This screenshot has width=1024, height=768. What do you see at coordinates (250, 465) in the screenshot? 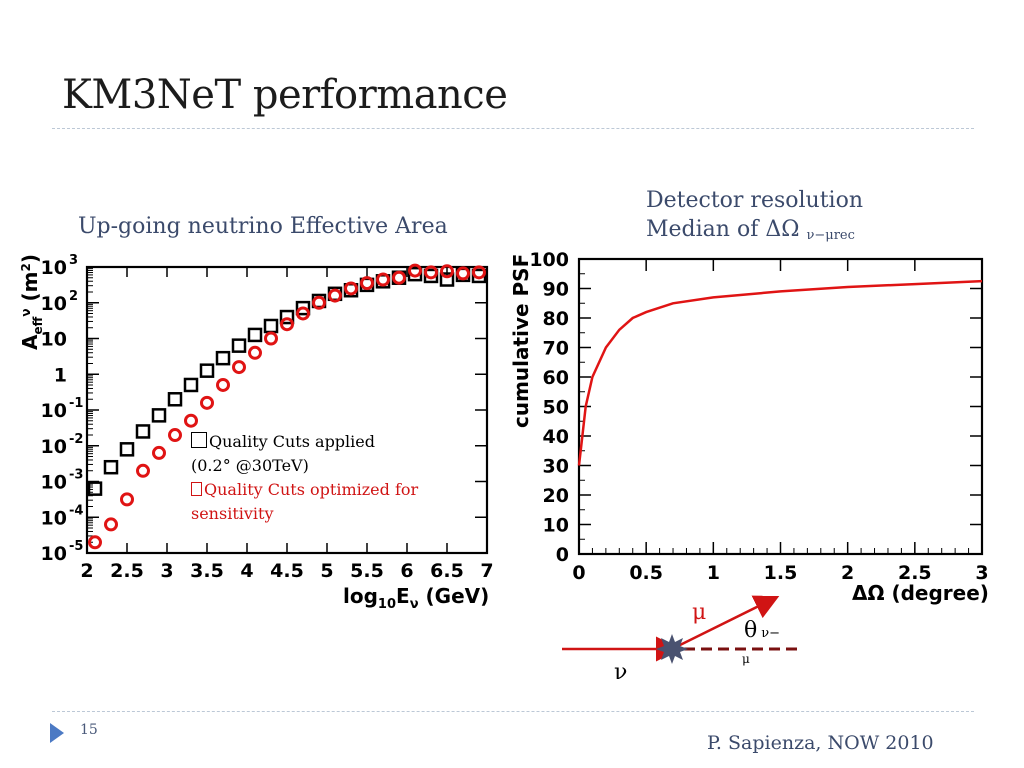
I see `legend-item-resolution: (0.2° @30TeV)` at bounding box center [250, 465].